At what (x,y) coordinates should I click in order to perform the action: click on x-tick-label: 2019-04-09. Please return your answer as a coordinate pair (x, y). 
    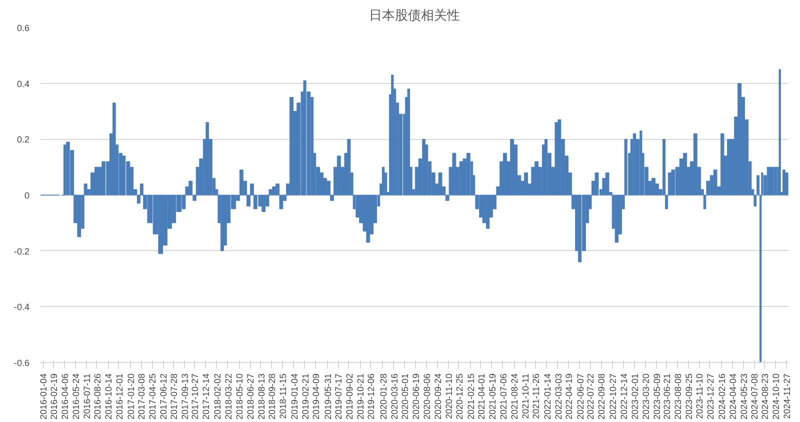
    Looking at the image, I should click on (316, 396).